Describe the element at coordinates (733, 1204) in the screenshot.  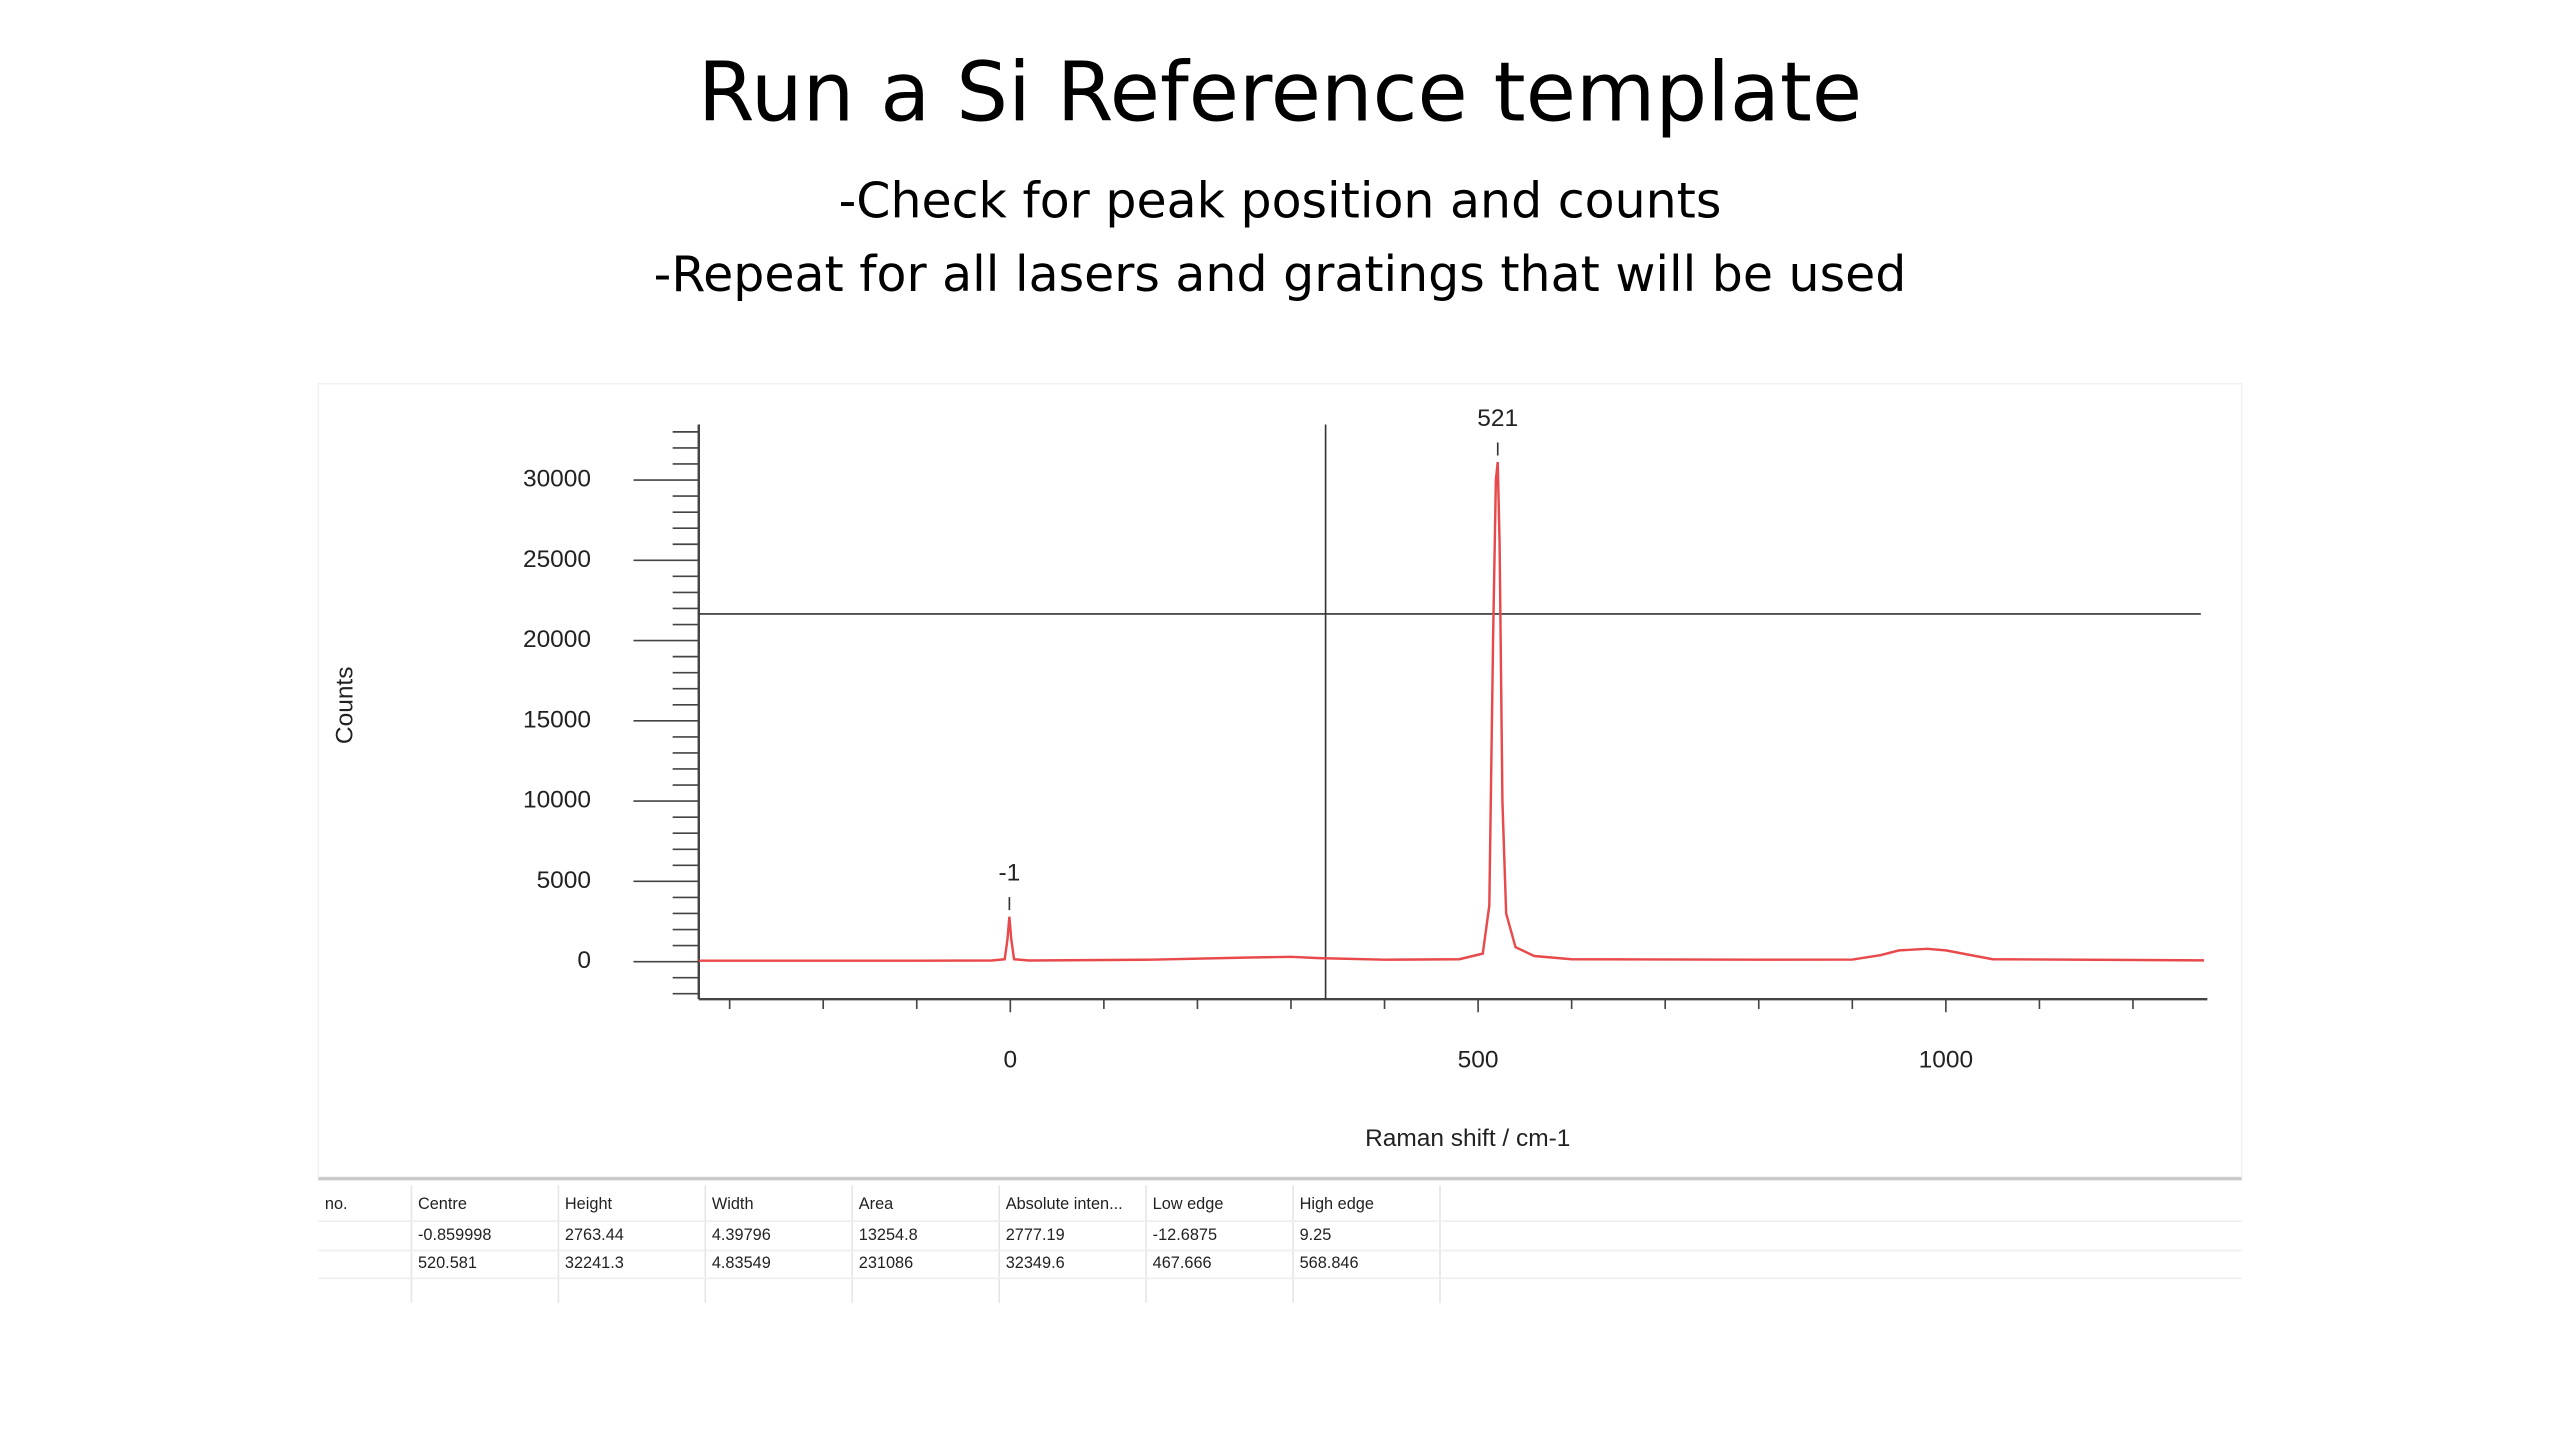
I see `table-header: Width` at that location.